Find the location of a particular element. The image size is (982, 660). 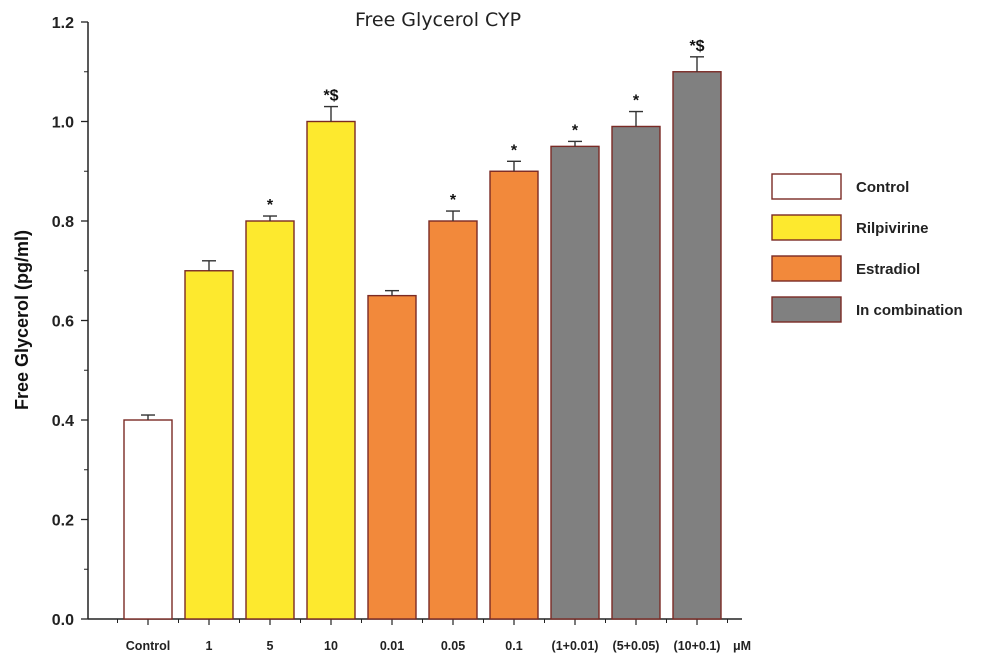

legend-label: Estradiol is located at coordinates (888, 269).